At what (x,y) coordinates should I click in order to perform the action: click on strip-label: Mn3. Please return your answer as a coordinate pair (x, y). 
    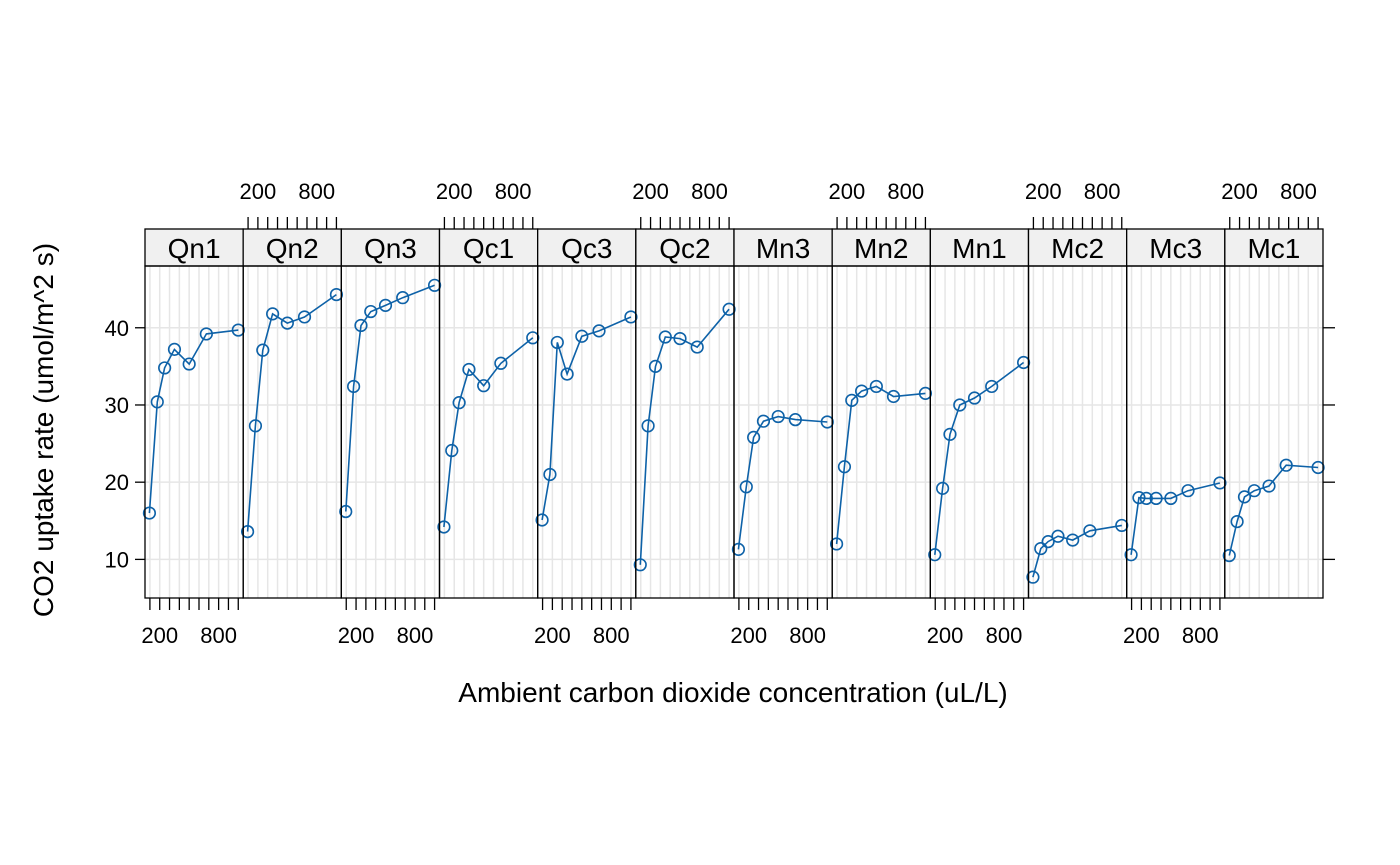
    Looking at the image, I should click on (783, 248).